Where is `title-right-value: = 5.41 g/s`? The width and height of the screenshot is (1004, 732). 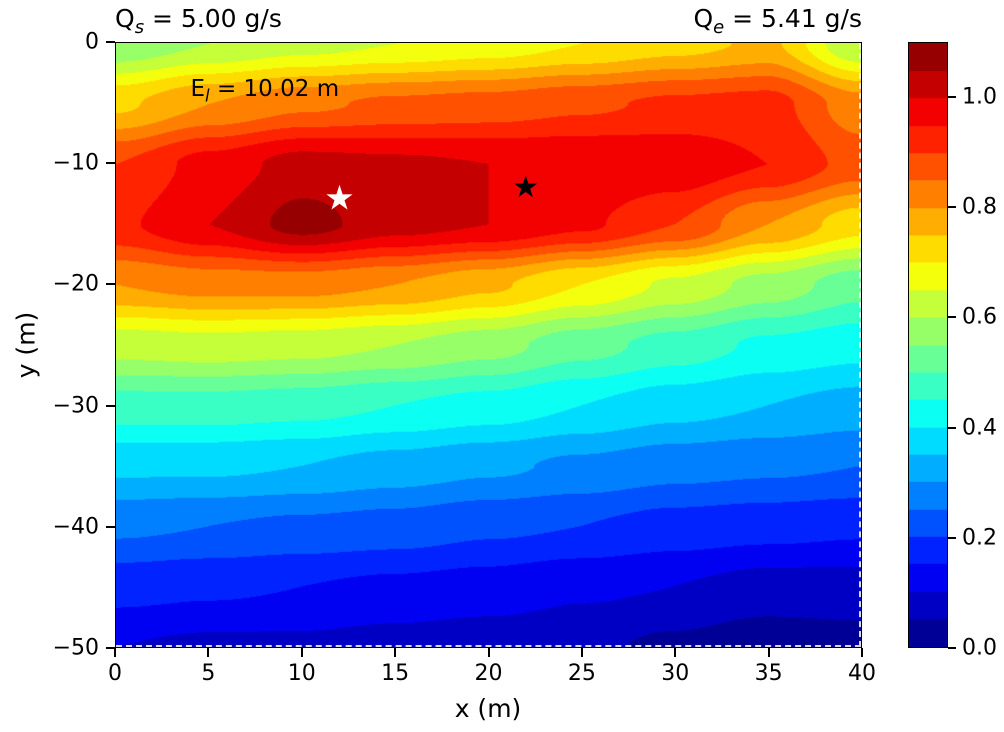 title-right-value: = 5.41 g/s is located at coordinates (793, 18).